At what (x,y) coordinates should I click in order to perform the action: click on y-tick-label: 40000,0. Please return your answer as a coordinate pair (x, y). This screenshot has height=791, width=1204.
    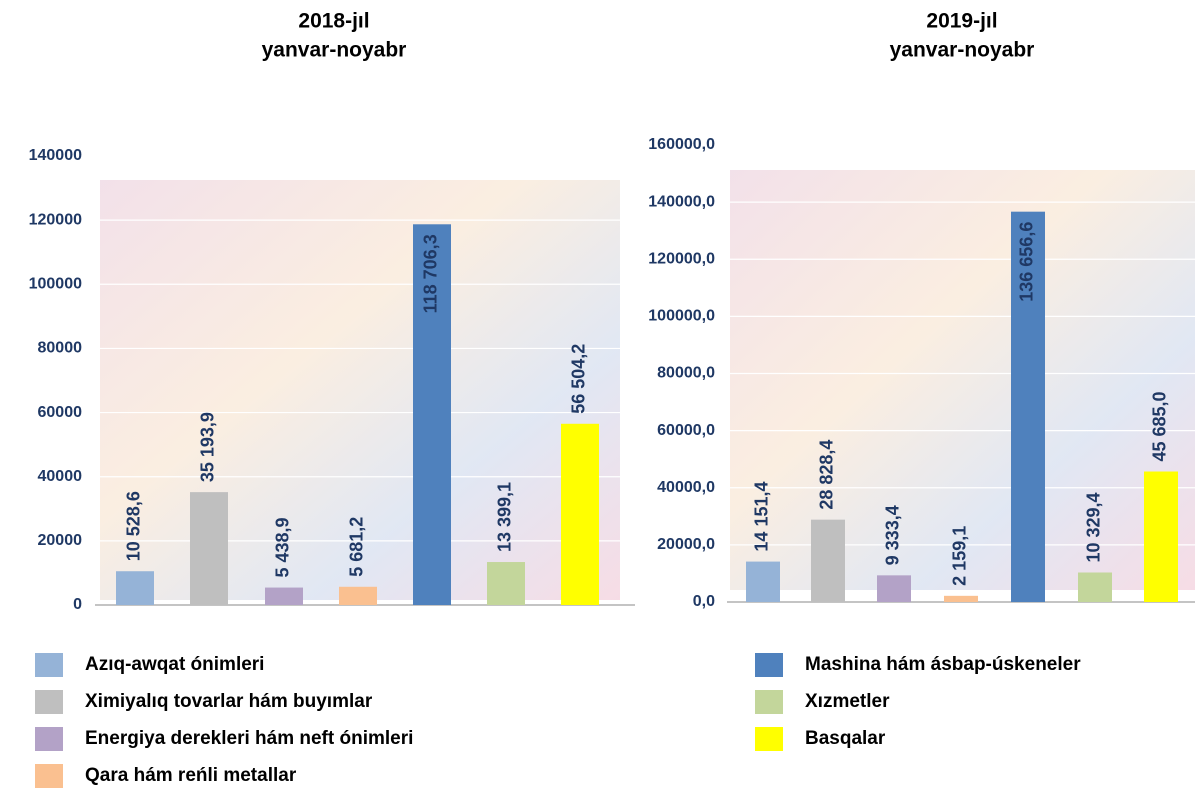
    Looking at the image, I should click on (686, 487).